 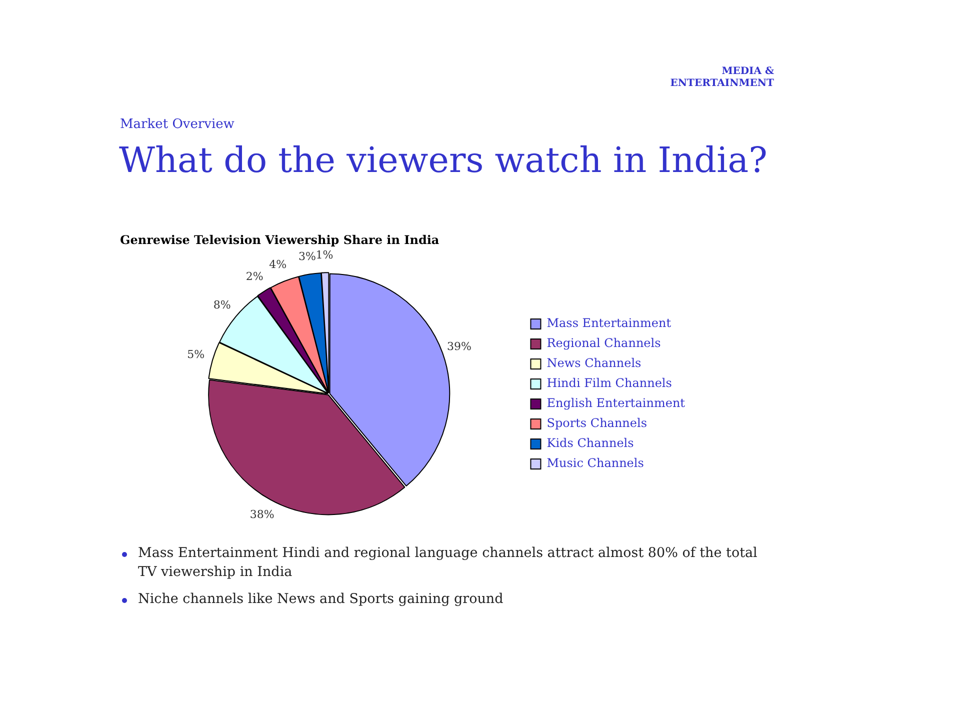 What do you see at coordinates (590, 443) in the screenshot?
I see `legend-label: Kids Channels` at bounding box center [590, 443].